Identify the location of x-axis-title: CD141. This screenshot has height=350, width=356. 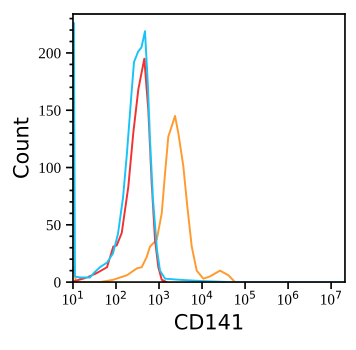
(208, 322).